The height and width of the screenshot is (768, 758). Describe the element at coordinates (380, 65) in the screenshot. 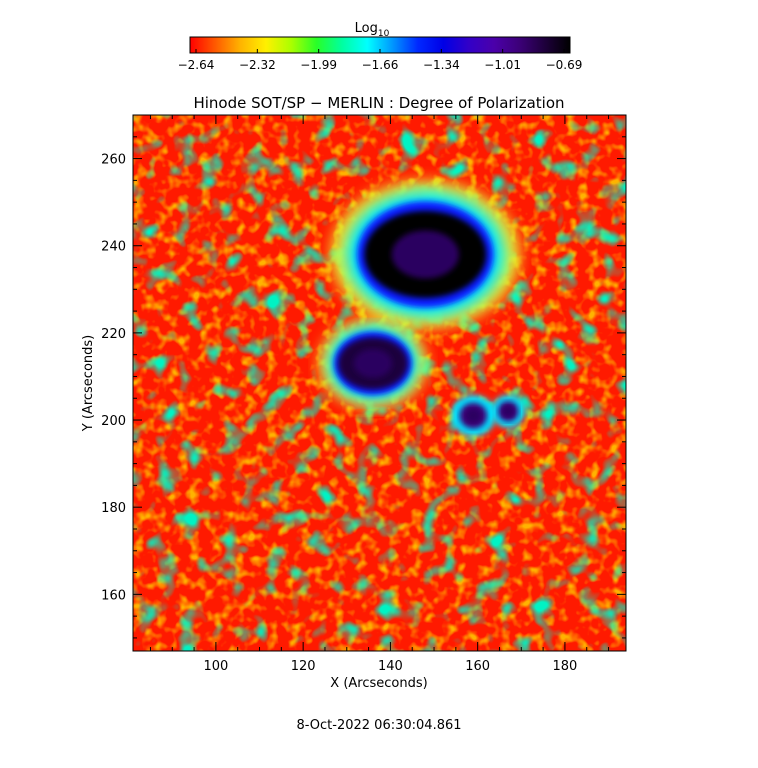

I see `colorbar-tick-label: −1.66` at that location.